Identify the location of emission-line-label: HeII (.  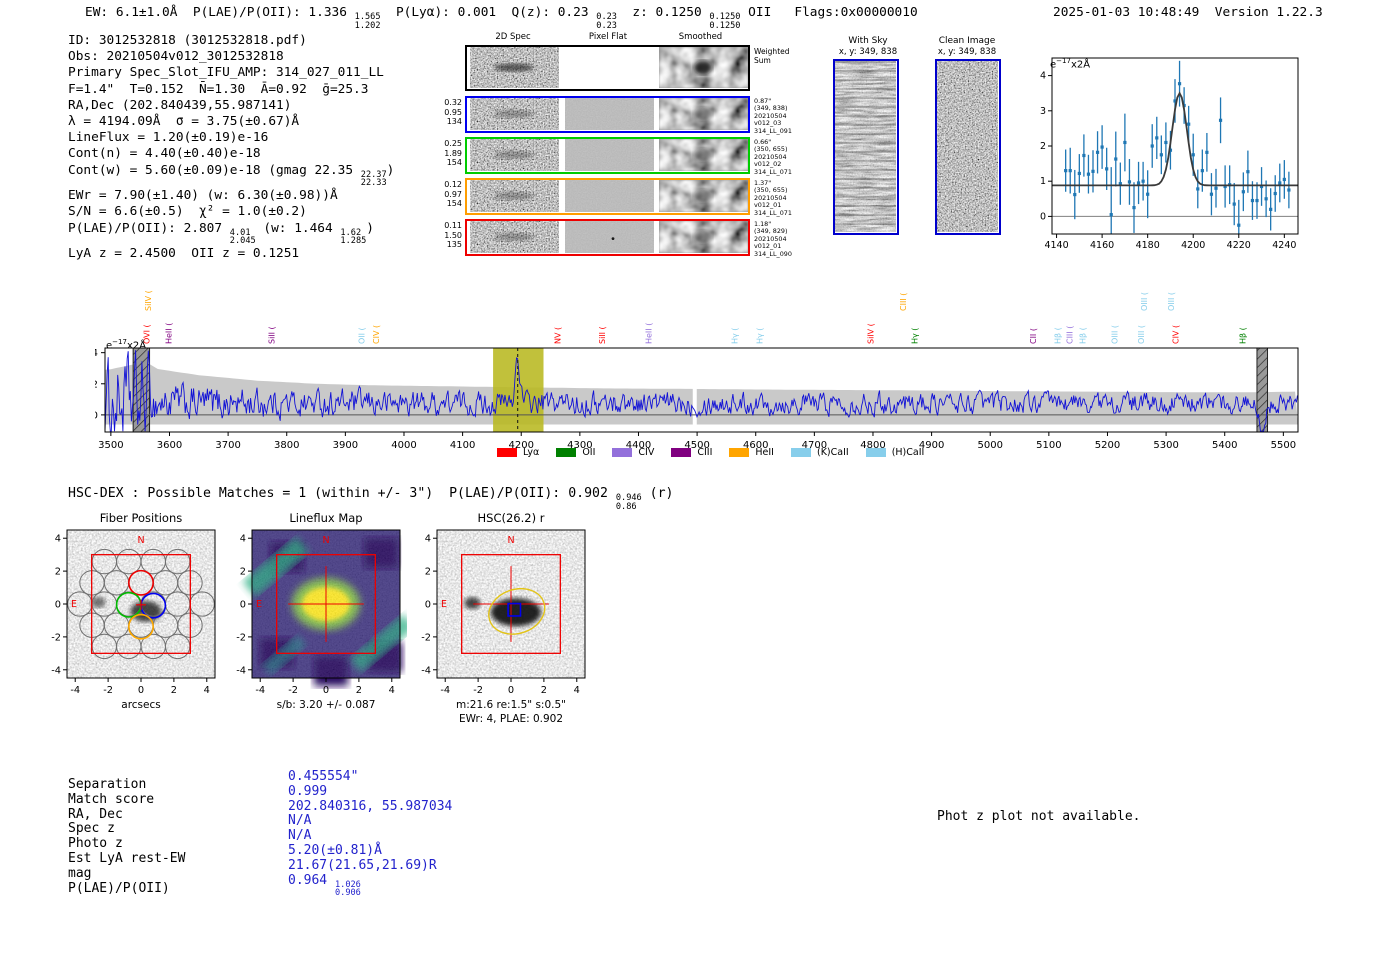
(649, 333).